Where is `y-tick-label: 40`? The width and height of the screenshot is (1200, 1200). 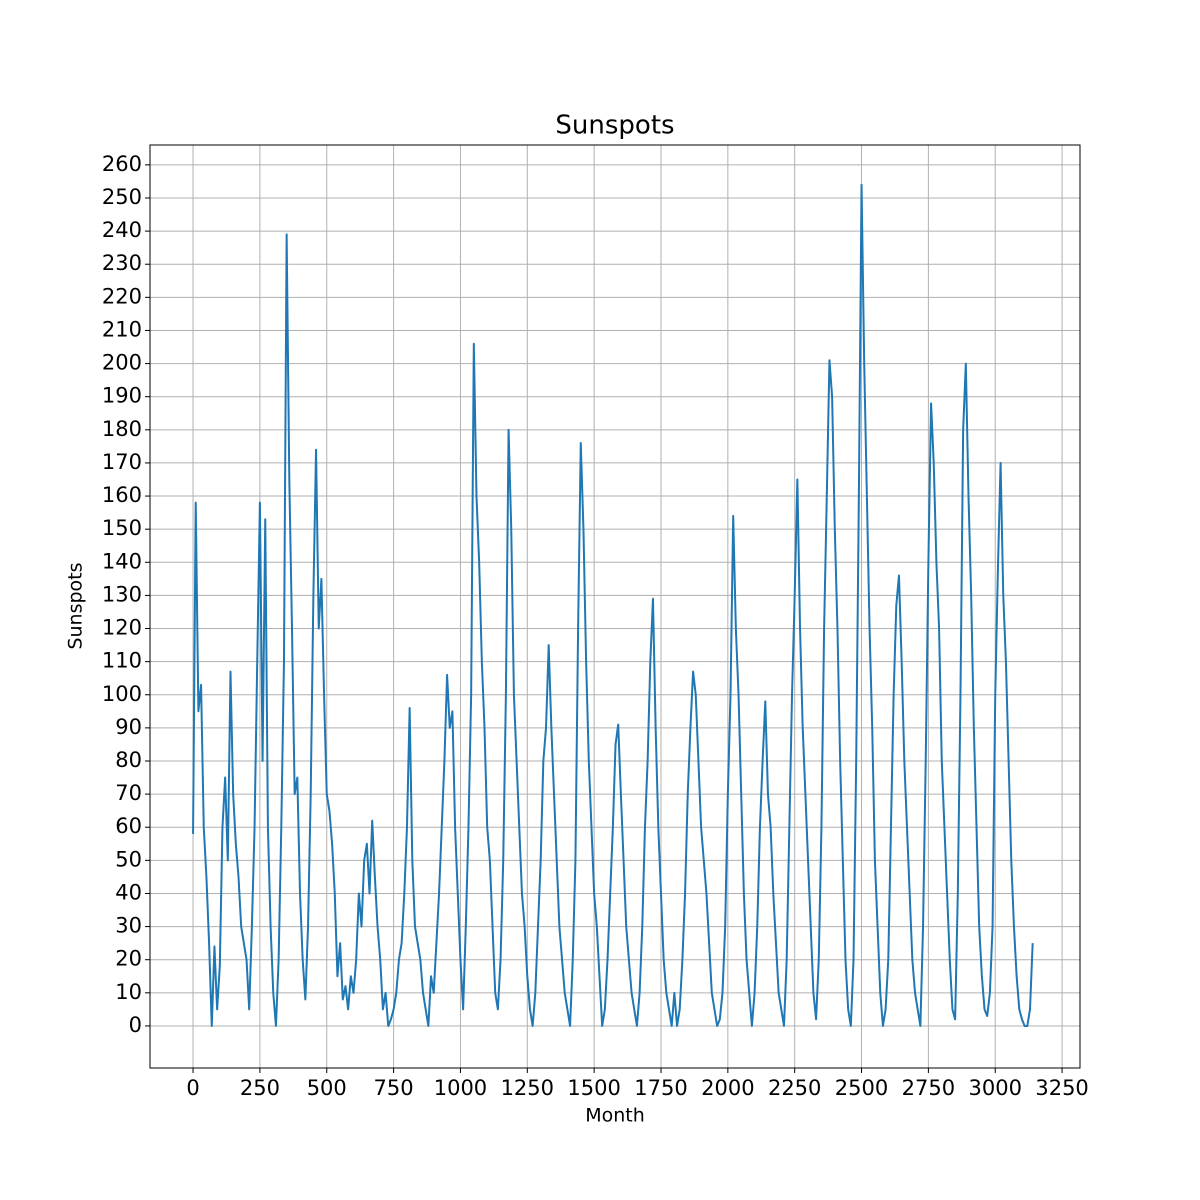 y-tick-label: 40 is located at coordinates (128, 892).